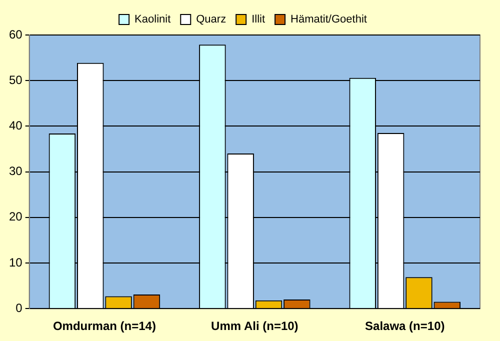  Describe the element at coordinates (19, 307) in the screenshot. I see `y-tick-label: 0` at that location.